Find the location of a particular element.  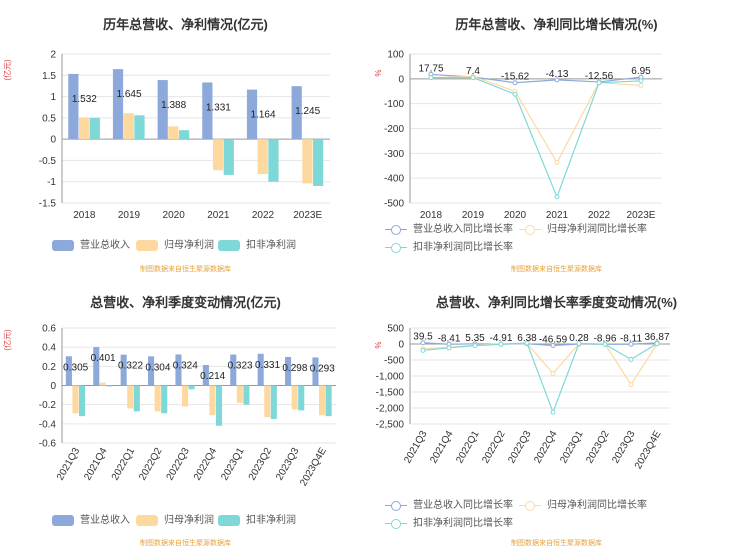

y-tick-label: 0.5 is located at coordinates (49, 118).